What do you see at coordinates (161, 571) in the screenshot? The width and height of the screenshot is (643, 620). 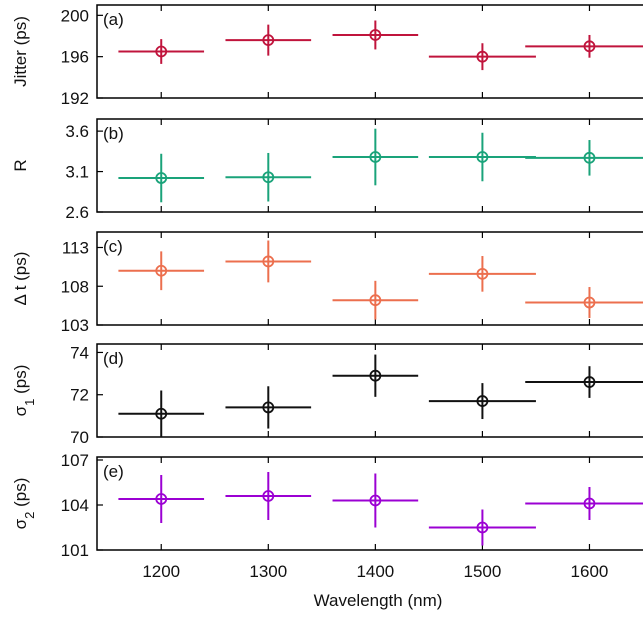 I see `x-tick-label: 1200` at bounding box center [161, 571].